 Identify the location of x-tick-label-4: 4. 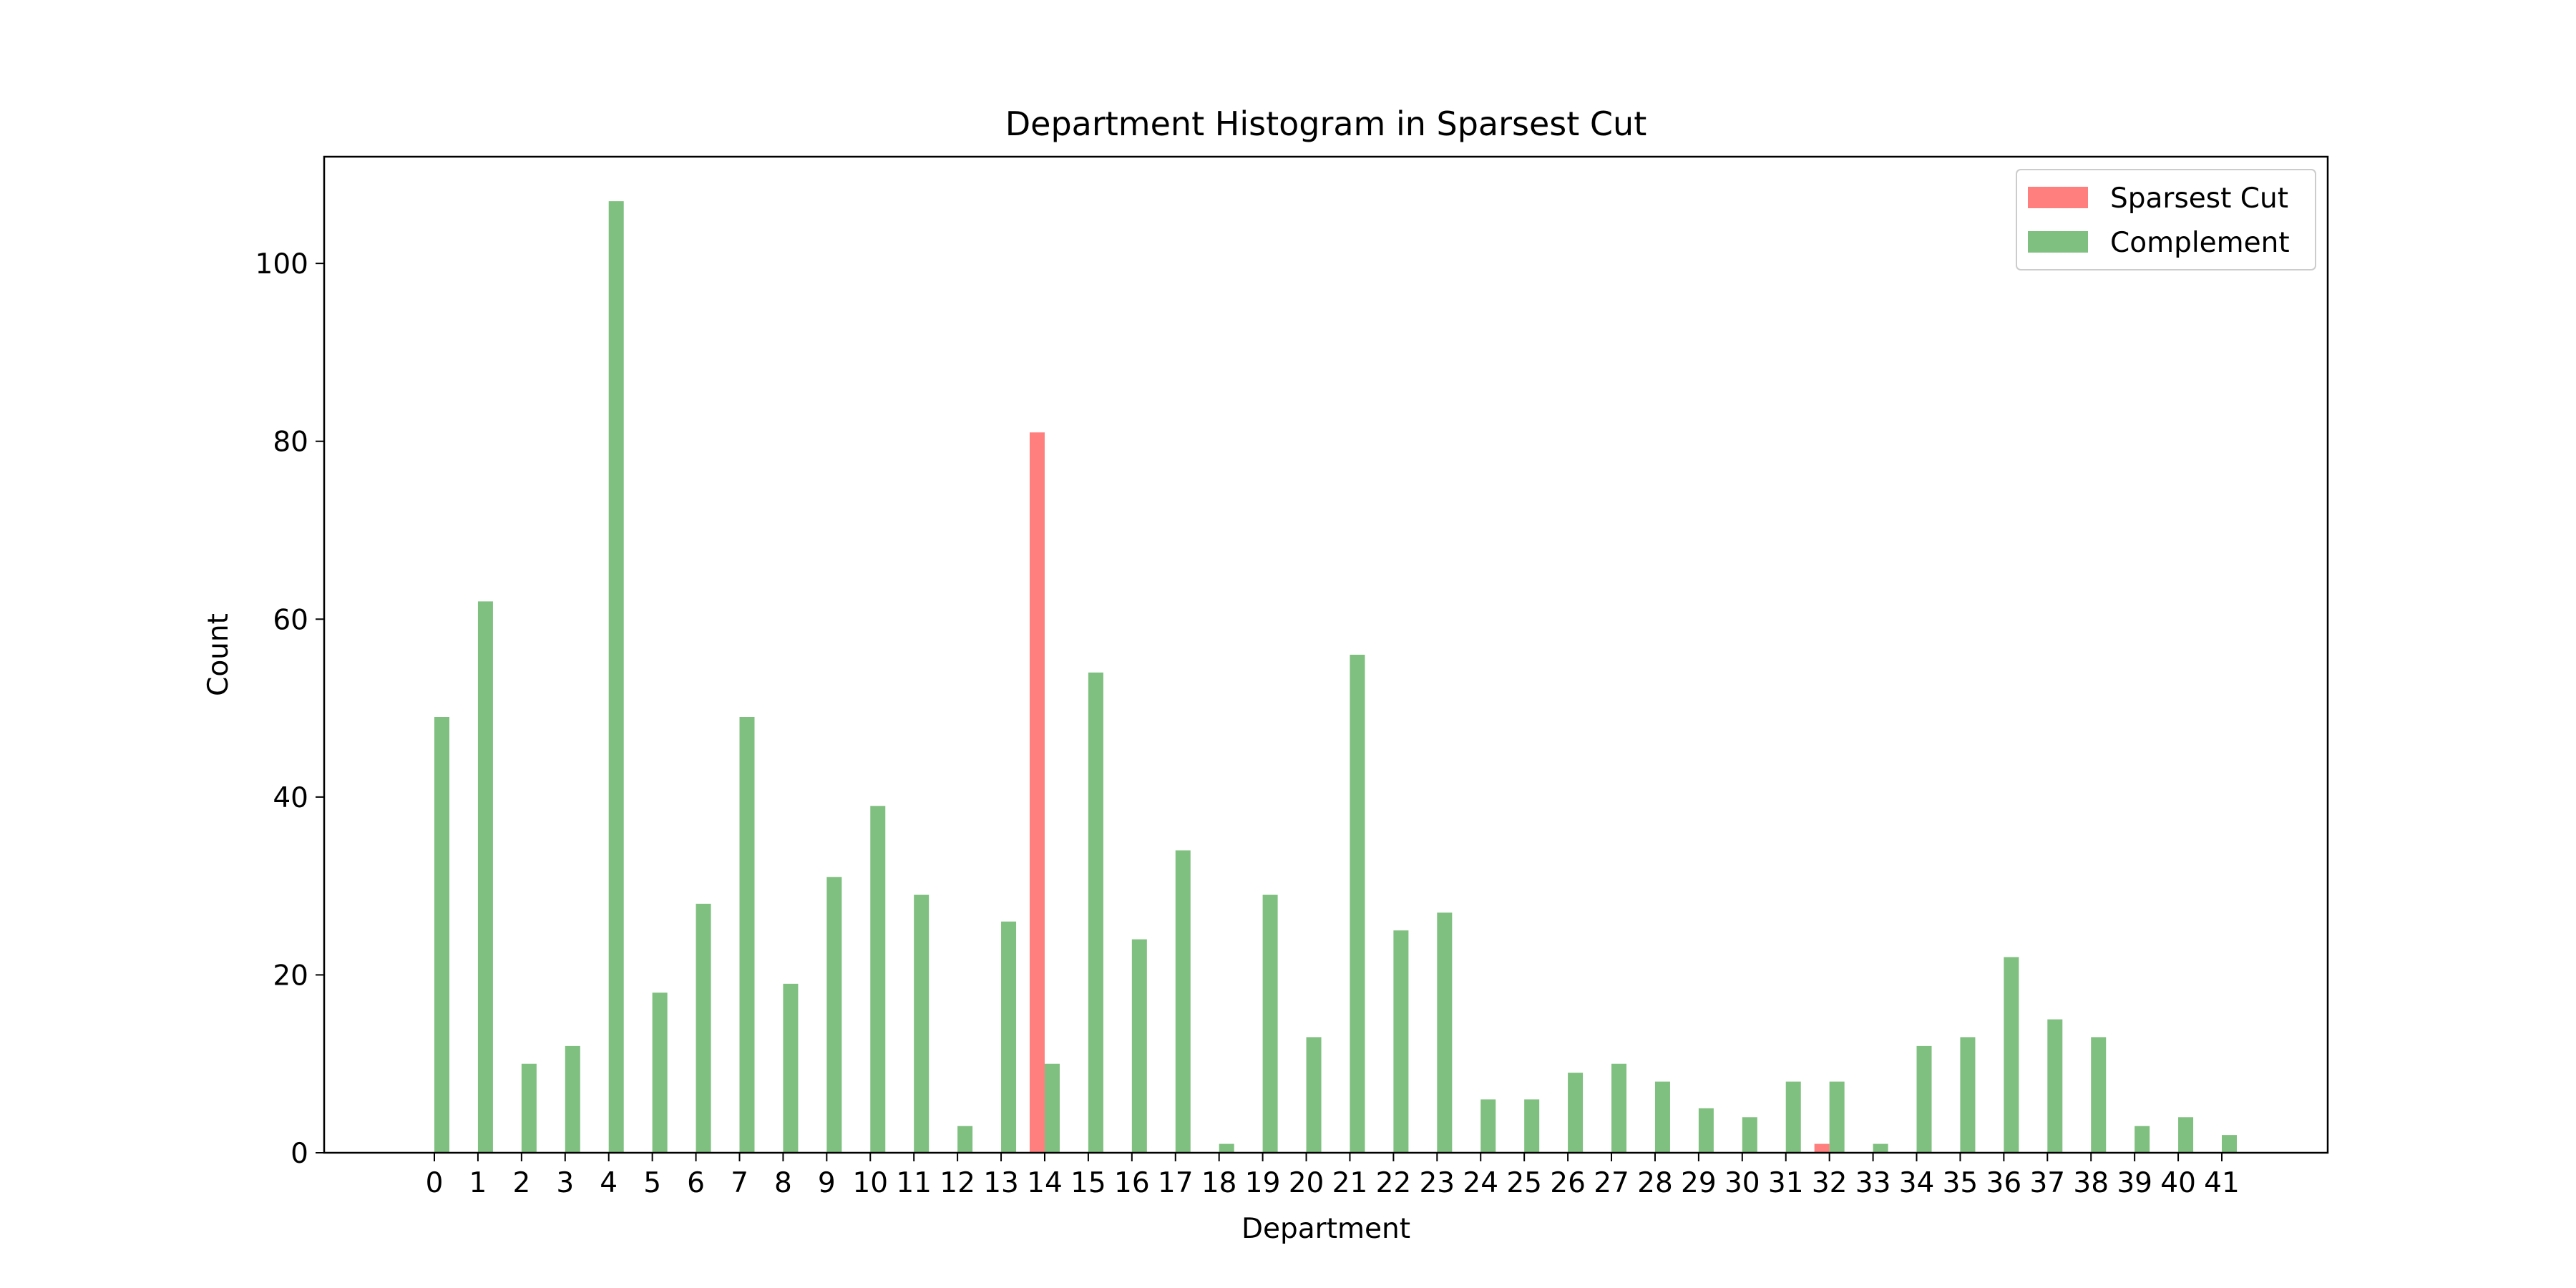
(609, 1183).